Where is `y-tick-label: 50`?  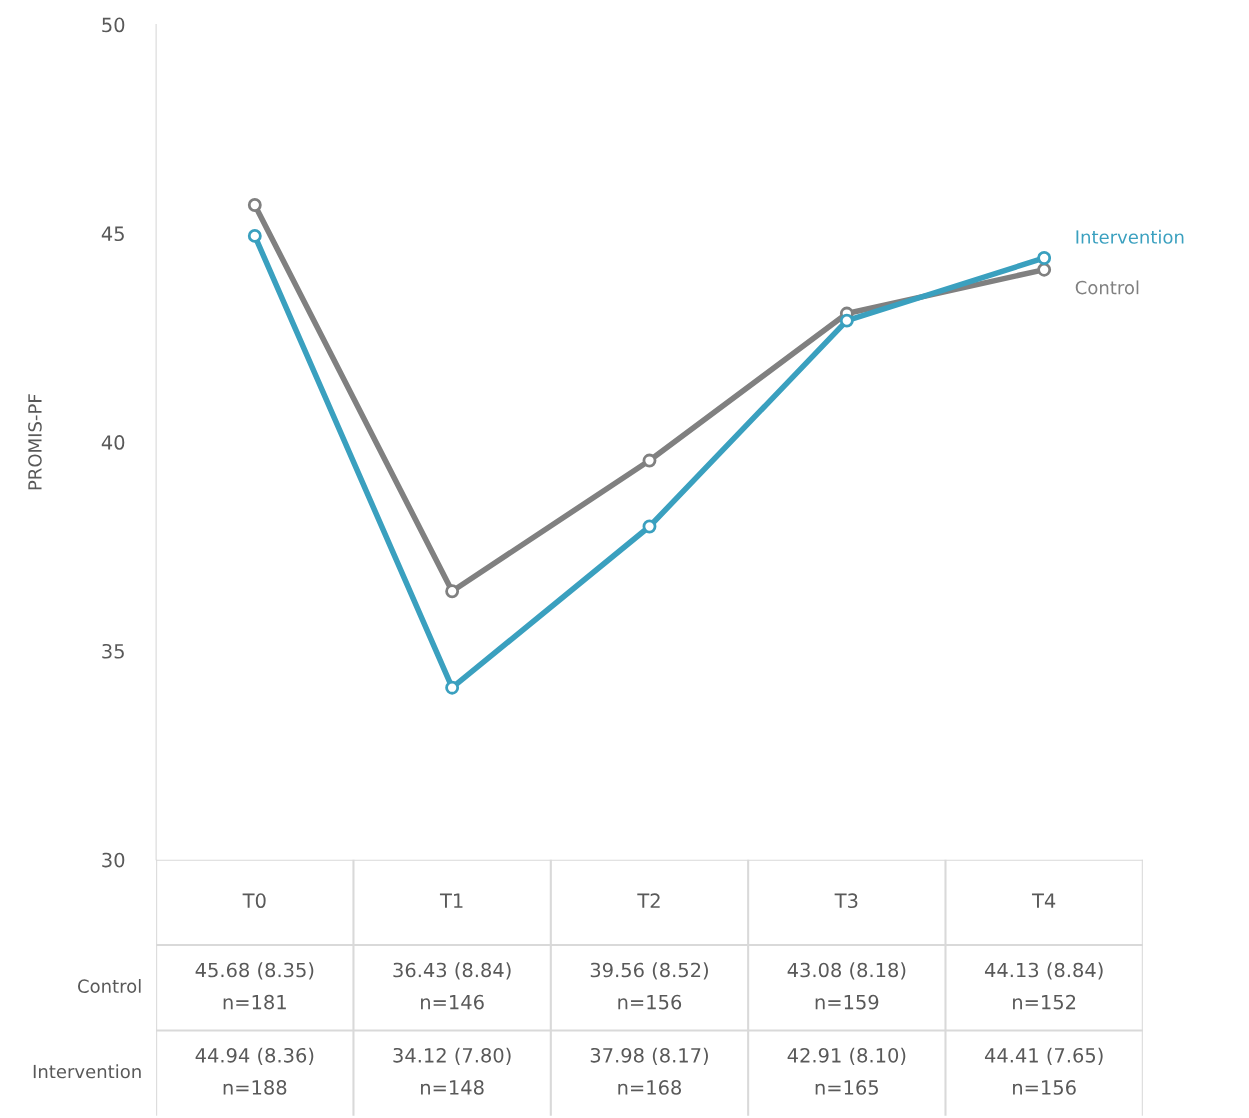
y-tick-label: 50 is located at coordinates (113, 25).